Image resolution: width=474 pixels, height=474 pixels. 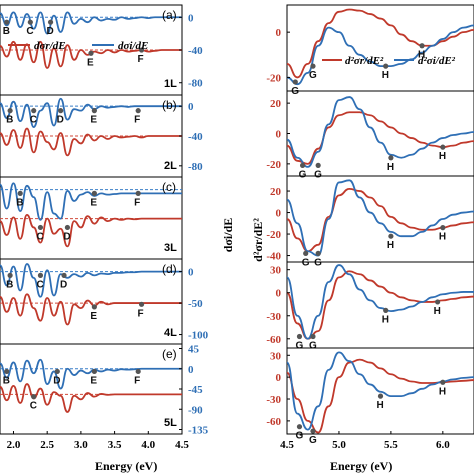 What do you see at coordinates (276, 192) in the screenshot?
I see `y-tick-label: 20` at bounding box center [276, 192].